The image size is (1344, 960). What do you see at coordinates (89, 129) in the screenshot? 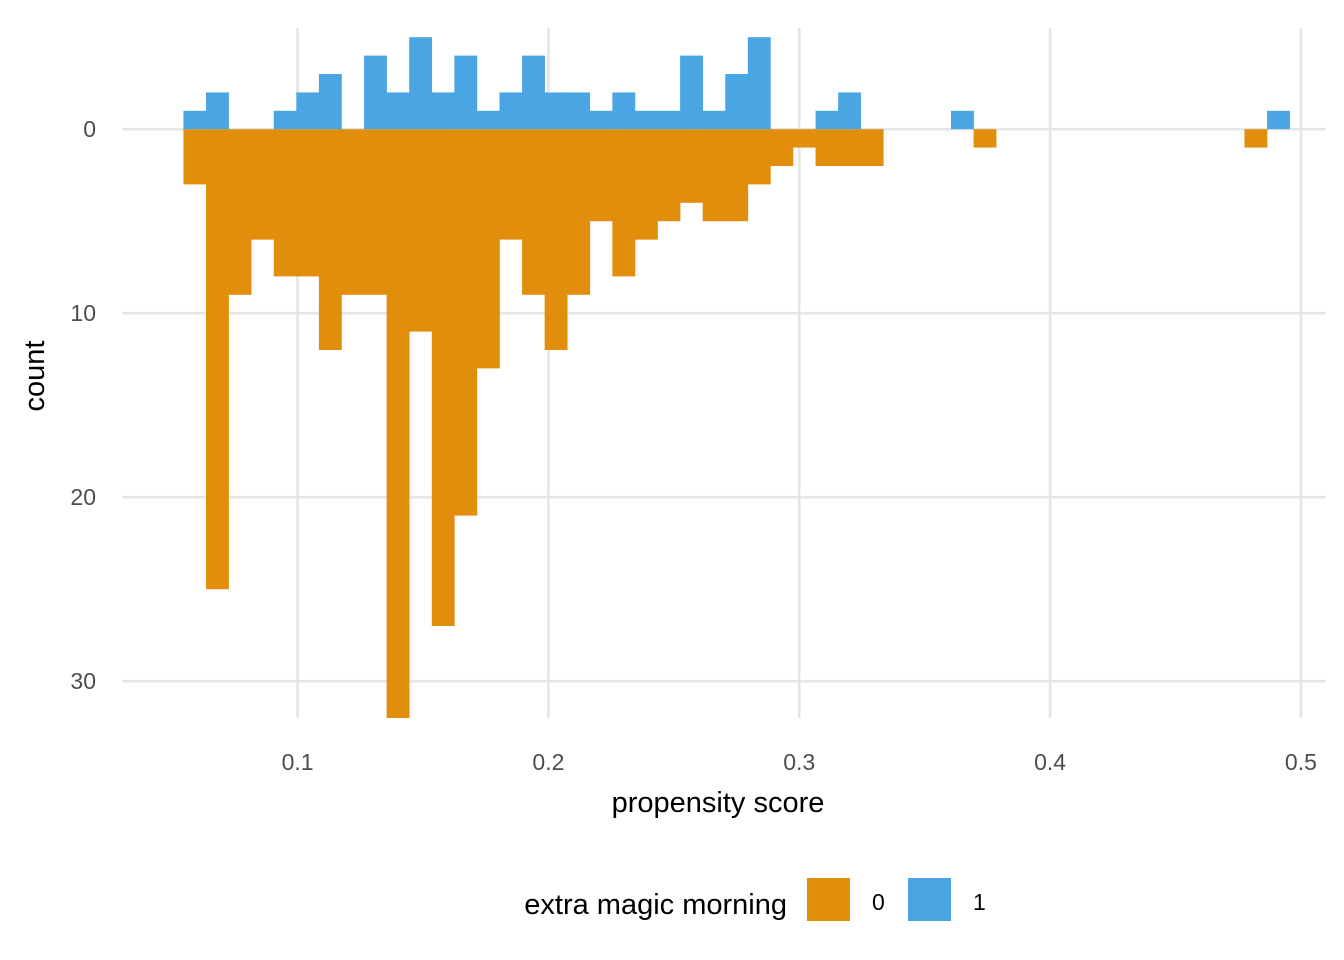
I see `y-tick-label: 0` at bounding box center [89, 129].